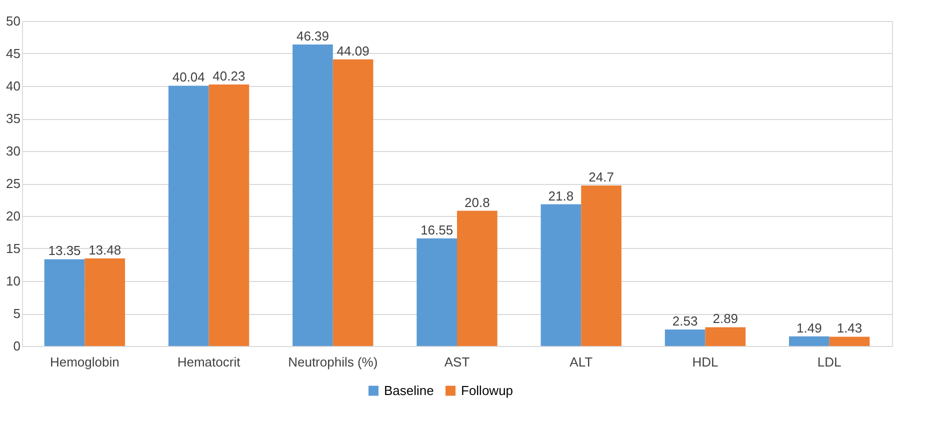  What do you see at coordinates (725, 318) in the screenshot?
I see `data-label: 2.89` at bounding box center [725, 318].